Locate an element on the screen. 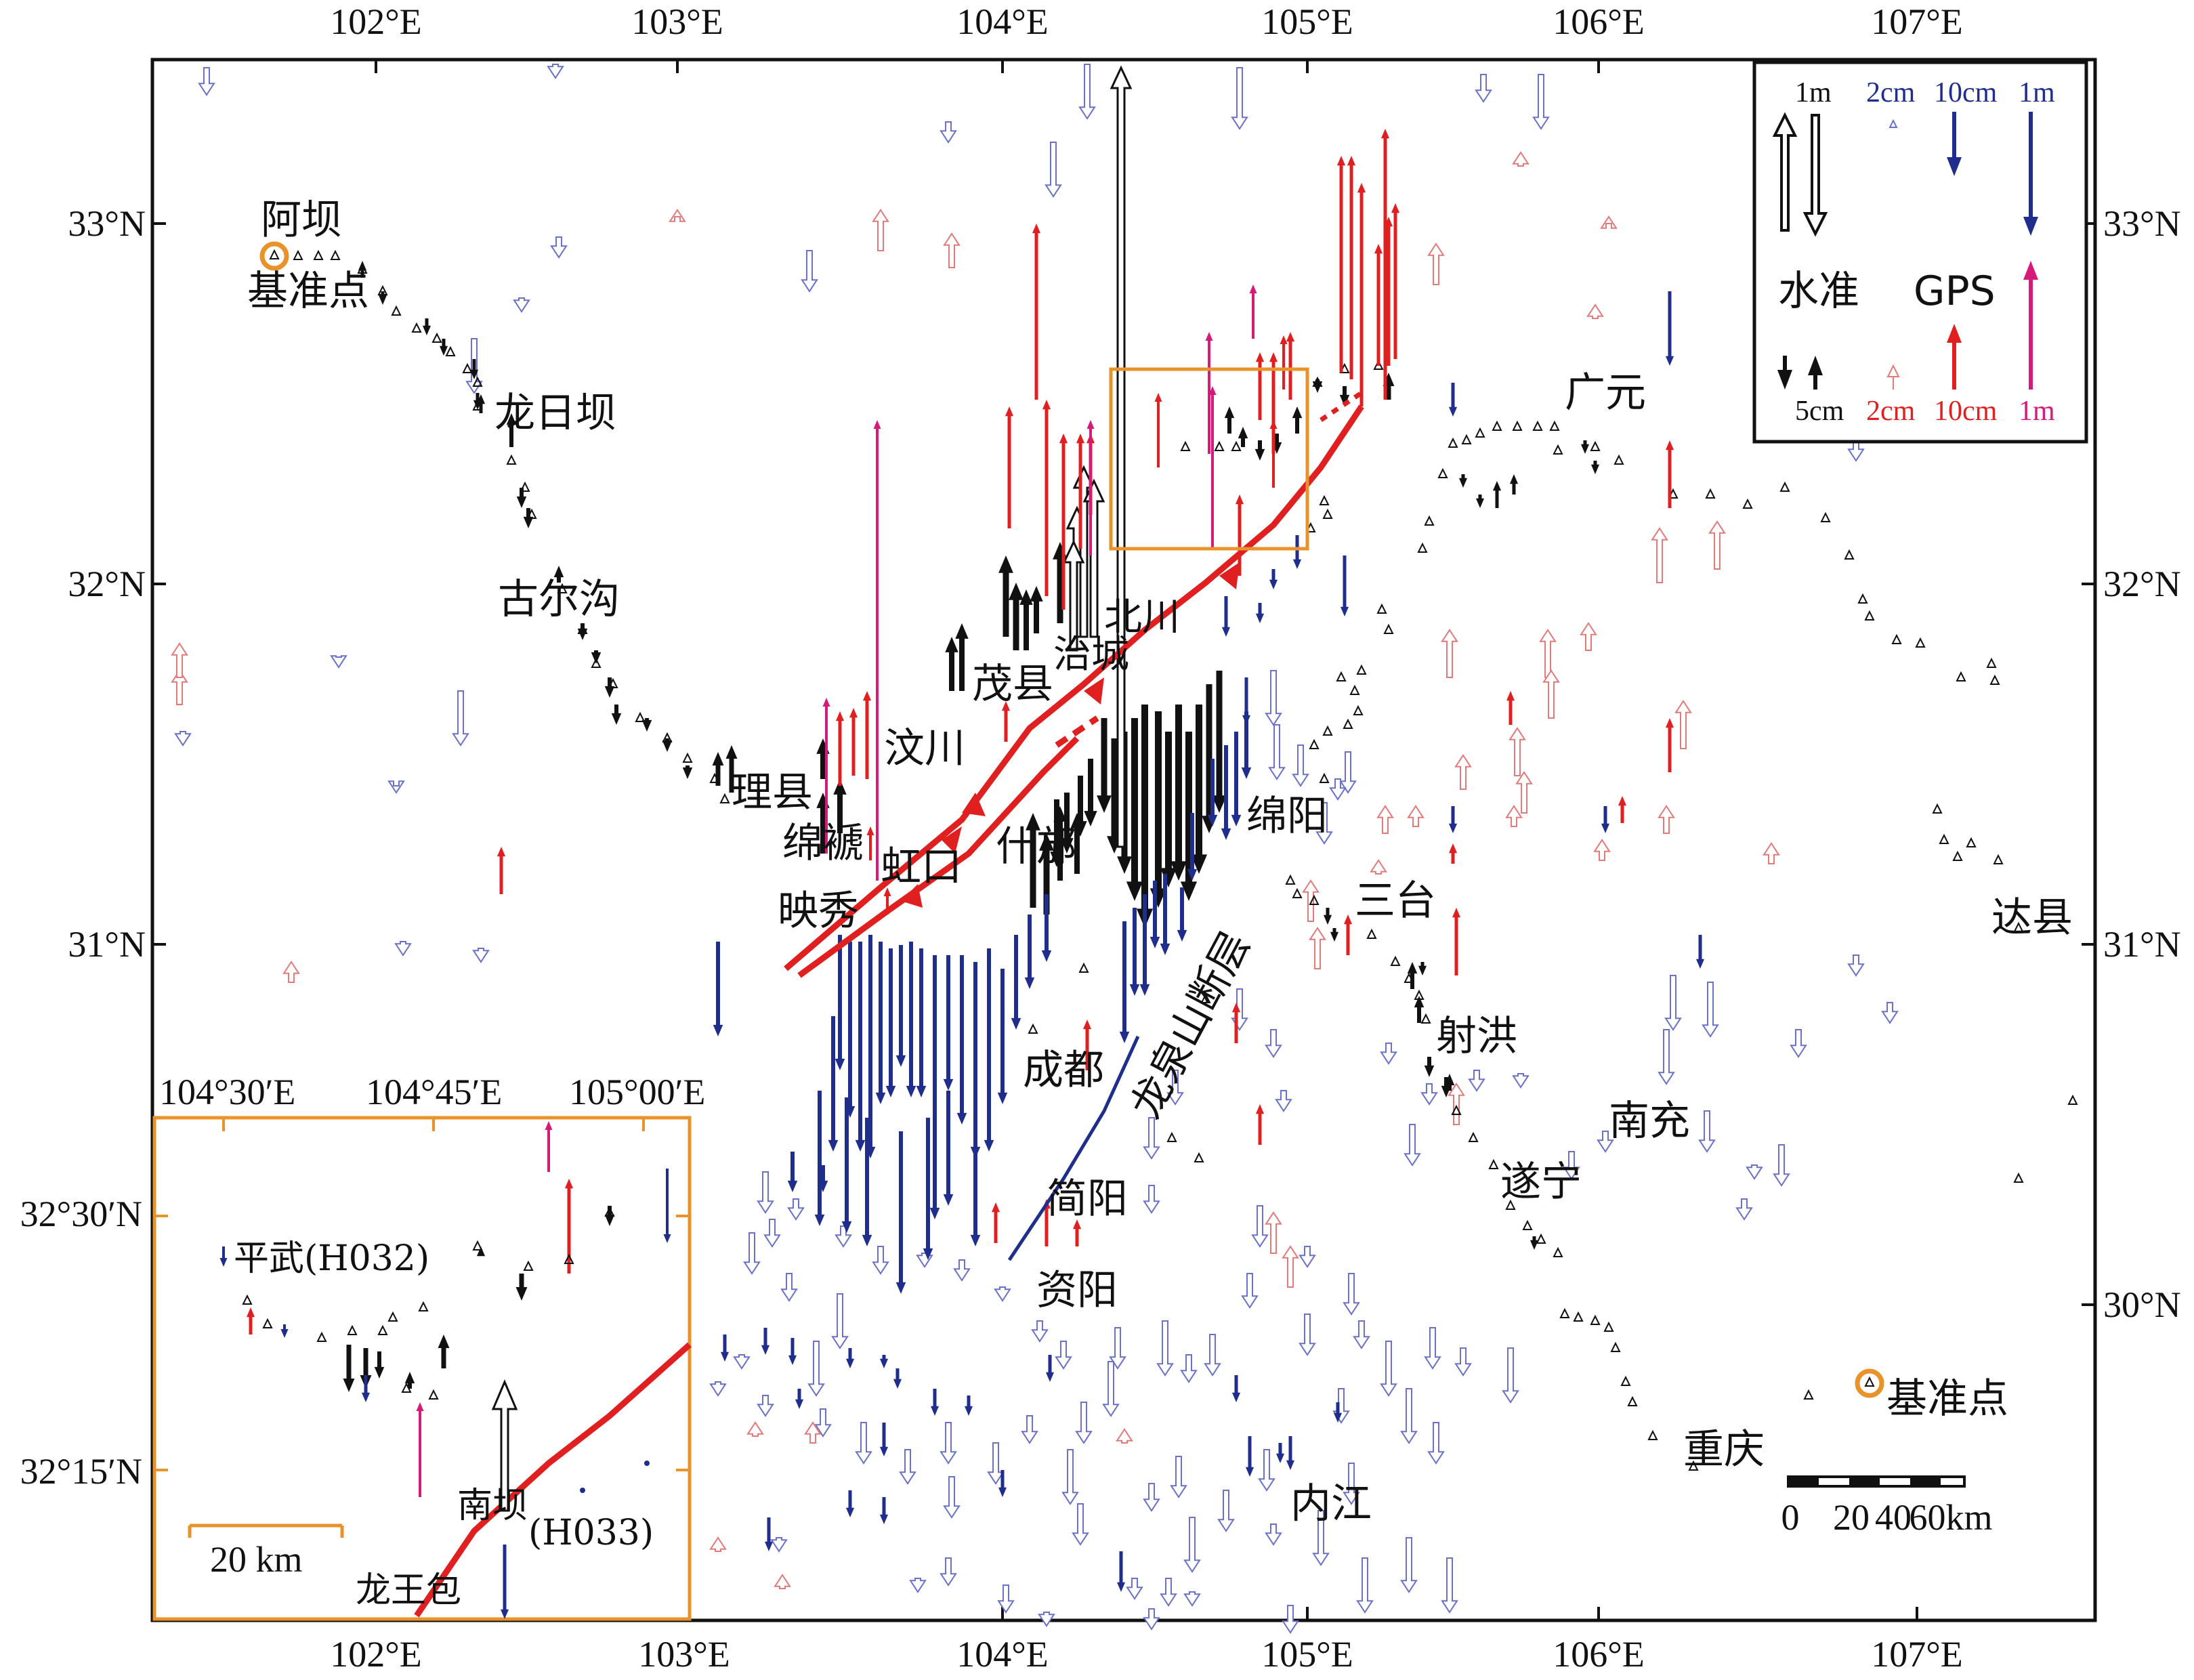  label-dazhou: 达县 is located at coordinates (2032, 918).